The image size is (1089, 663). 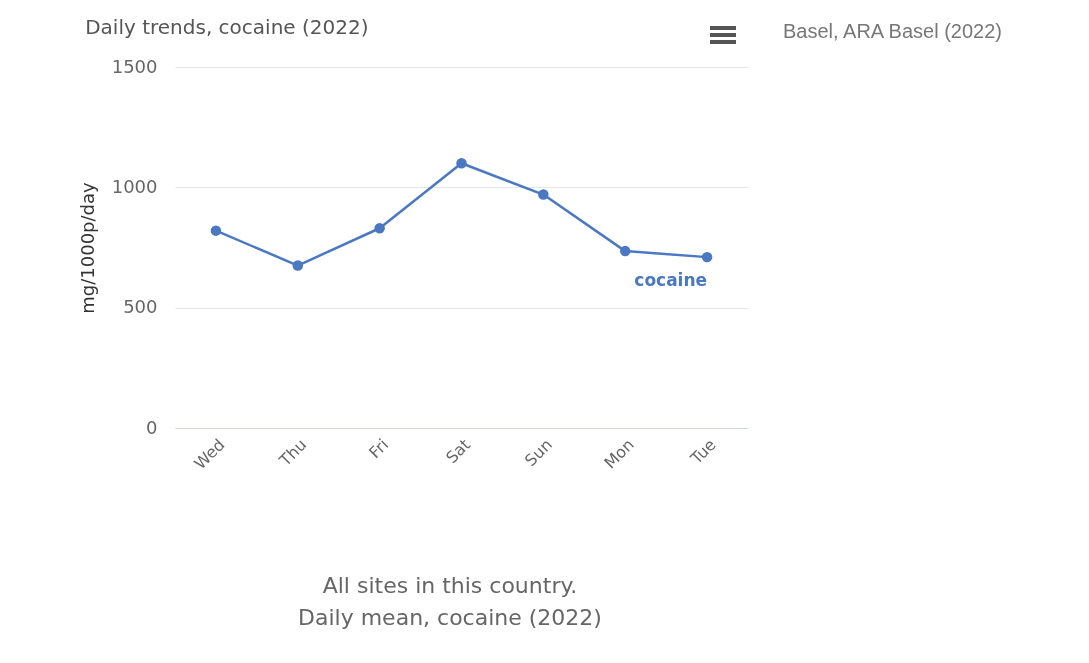 I want to click on x-tick-label: Tue, so click(x=703, y=452).